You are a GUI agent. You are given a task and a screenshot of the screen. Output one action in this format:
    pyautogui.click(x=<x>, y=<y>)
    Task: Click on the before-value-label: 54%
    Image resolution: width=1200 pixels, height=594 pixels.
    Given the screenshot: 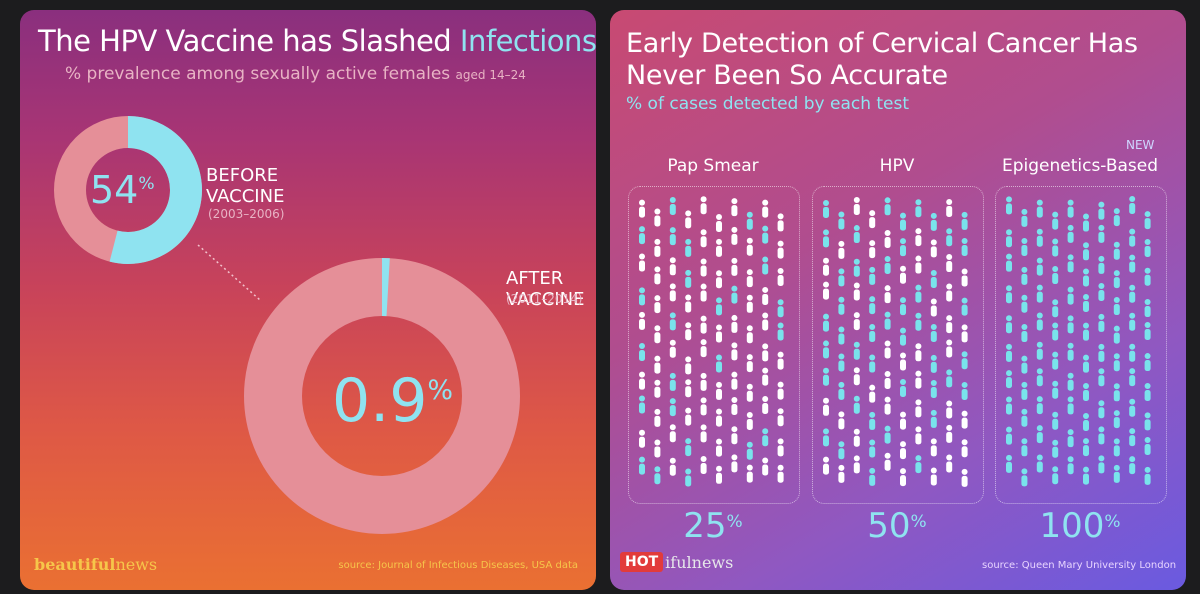 What is the action you would take?
    pyautogui.click(x=122, y=190)
    